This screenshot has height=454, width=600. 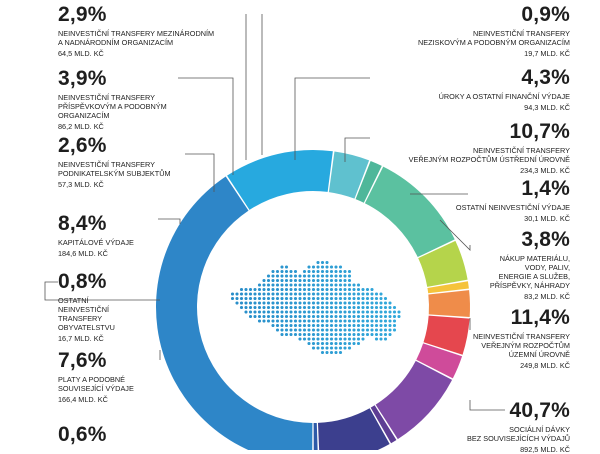 What do you see at coordinates (82, 145) in the screenshot?
I see `pct-s-podnik: 2,6%` at bounding box center [82, 145].